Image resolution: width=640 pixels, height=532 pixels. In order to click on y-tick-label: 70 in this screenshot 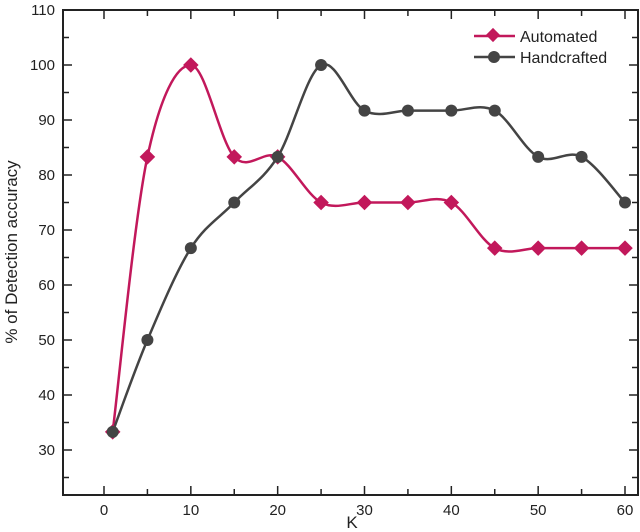, I will do `click(46, 230)`.